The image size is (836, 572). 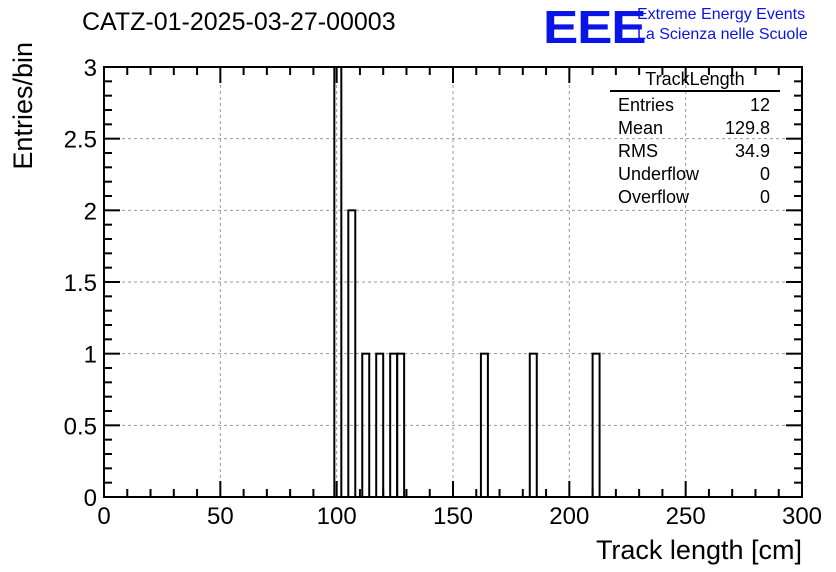 What do you see at coordinates (695, 105) in the screenshot?
I see `stats-row-entries: Entries 12` at bounding box center [695, 105].